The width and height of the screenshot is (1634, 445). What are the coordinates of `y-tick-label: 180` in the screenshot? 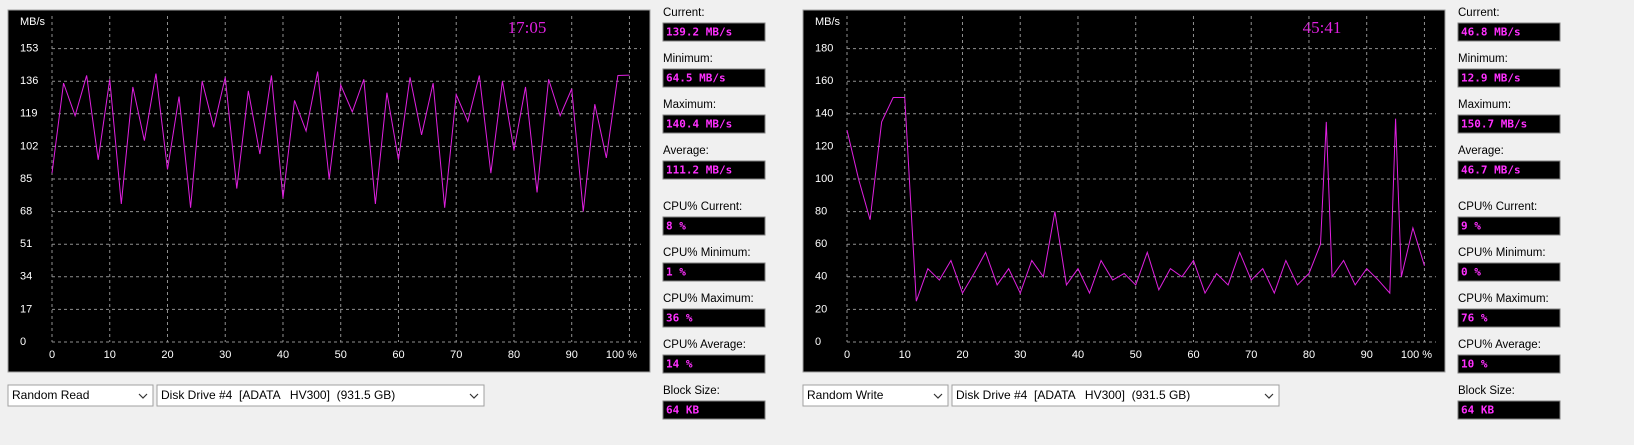 It's located at (824, 49).